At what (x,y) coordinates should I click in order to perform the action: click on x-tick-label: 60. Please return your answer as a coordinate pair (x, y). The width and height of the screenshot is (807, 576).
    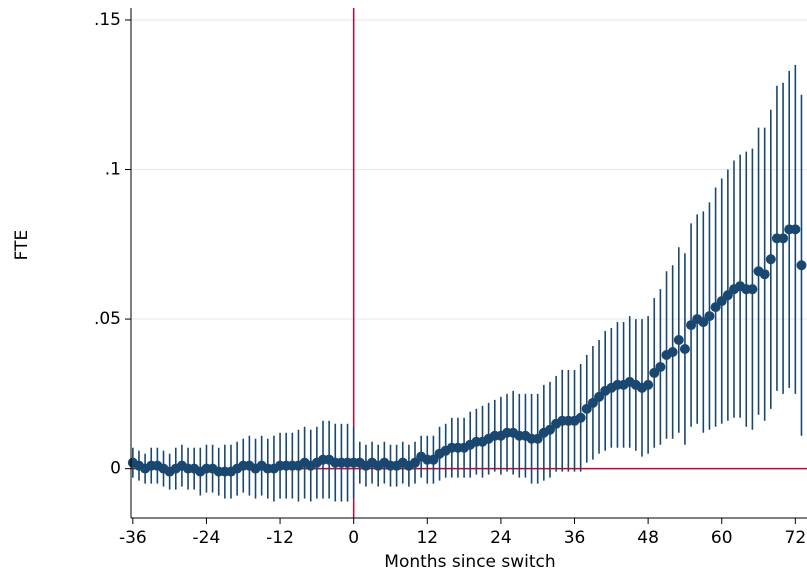
    Looking at the image, I should click on (722, 538).